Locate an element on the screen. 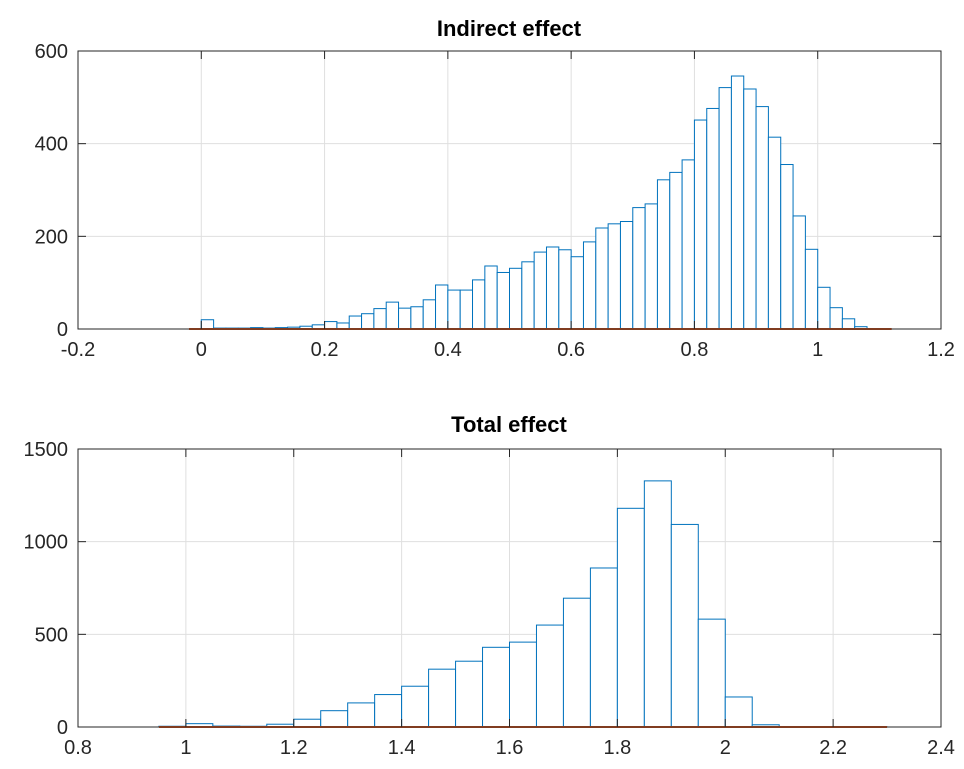 Image resolution: width=964 pixels, height=769 pixels. x-tick-label: 2.4 is located at coordinates (941, 748).